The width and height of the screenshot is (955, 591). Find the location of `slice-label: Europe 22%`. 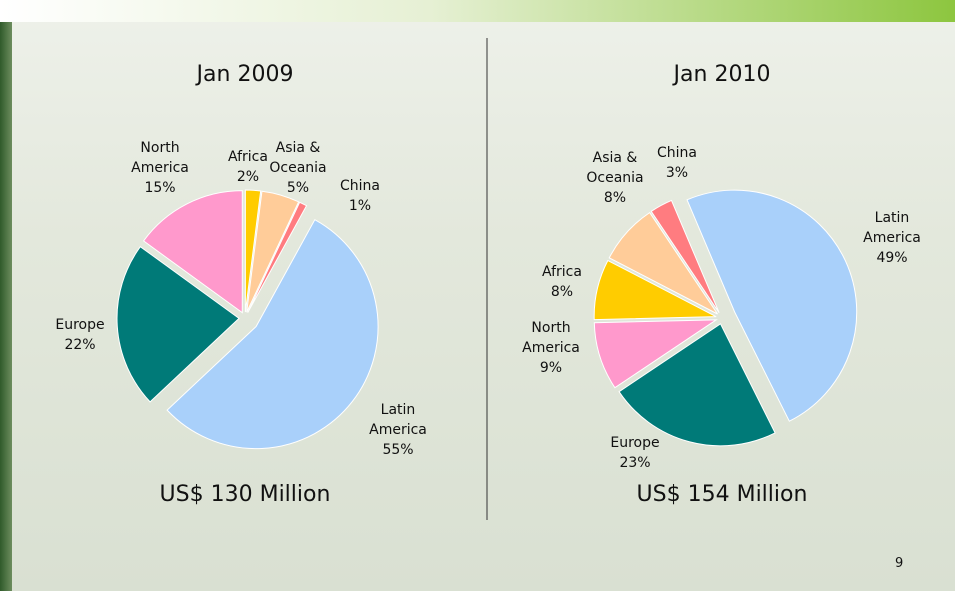

slice-label: Europe 22% is located at coordinates (80, 335).